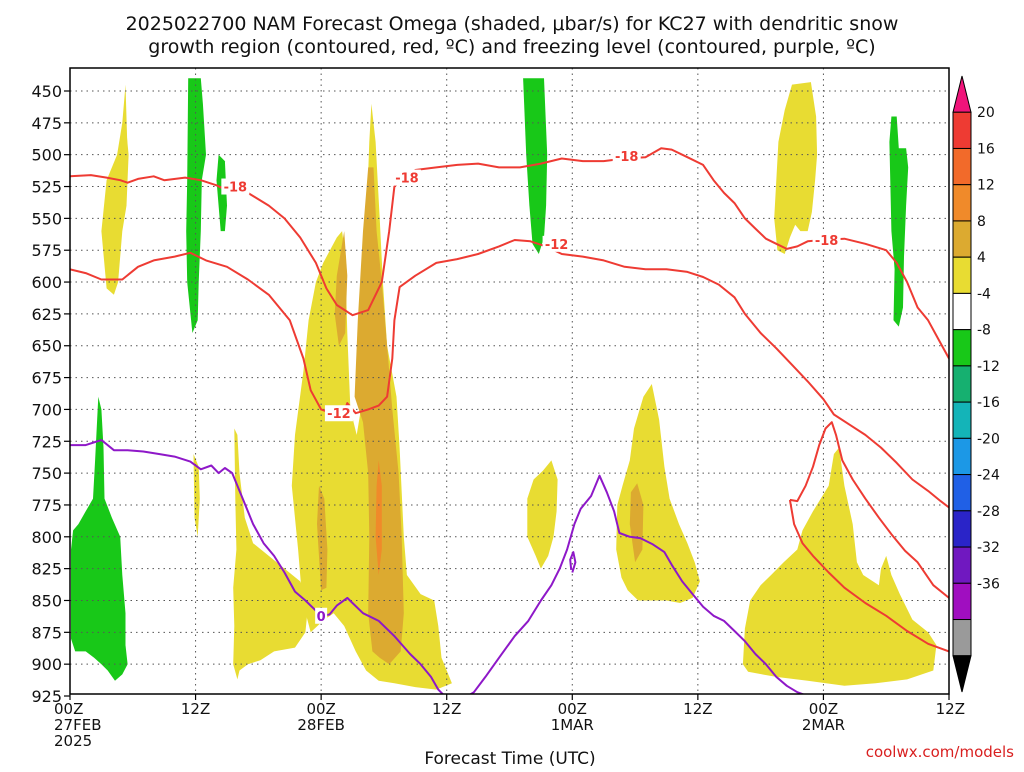 The height and width of the screenshot is (772, 1024). What do you see at coordinates (46, 696) in the screenshot?
I see `y-tick-label: 925` at bounding box center [46, 696].